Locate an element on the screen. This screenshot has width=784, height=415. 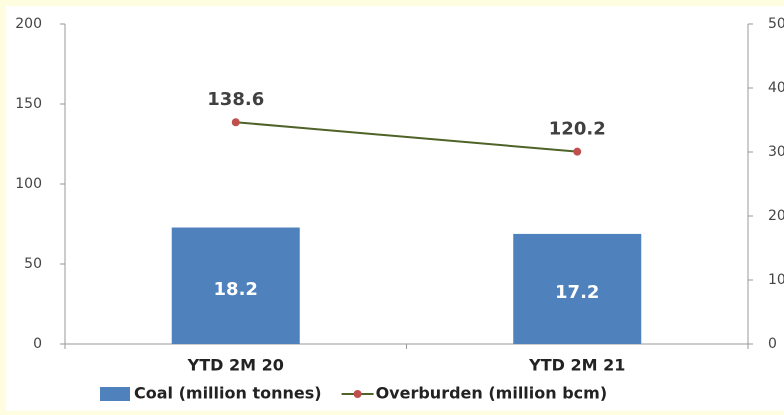
y-tick-label: 0 is located at coordinates (37, 344).